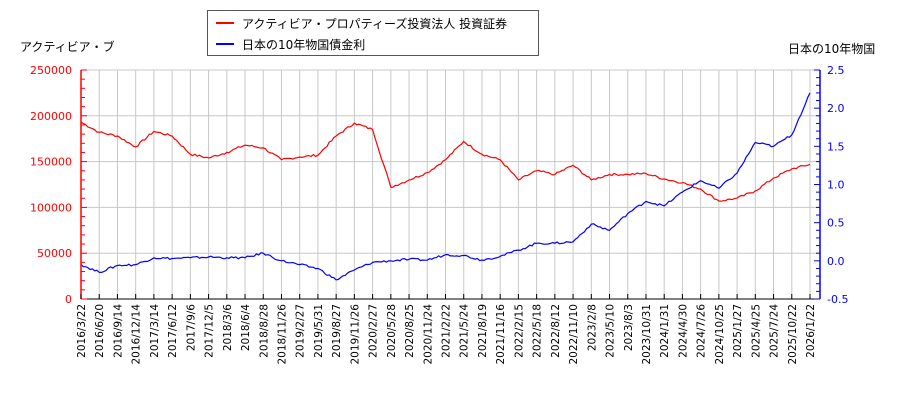 Image resolution: width=900 pixels, height=400 pixels. Describe the element at coordinates (738, 331) in the screenshot. I see `x-tick-label: 2025/1/27` at that location.